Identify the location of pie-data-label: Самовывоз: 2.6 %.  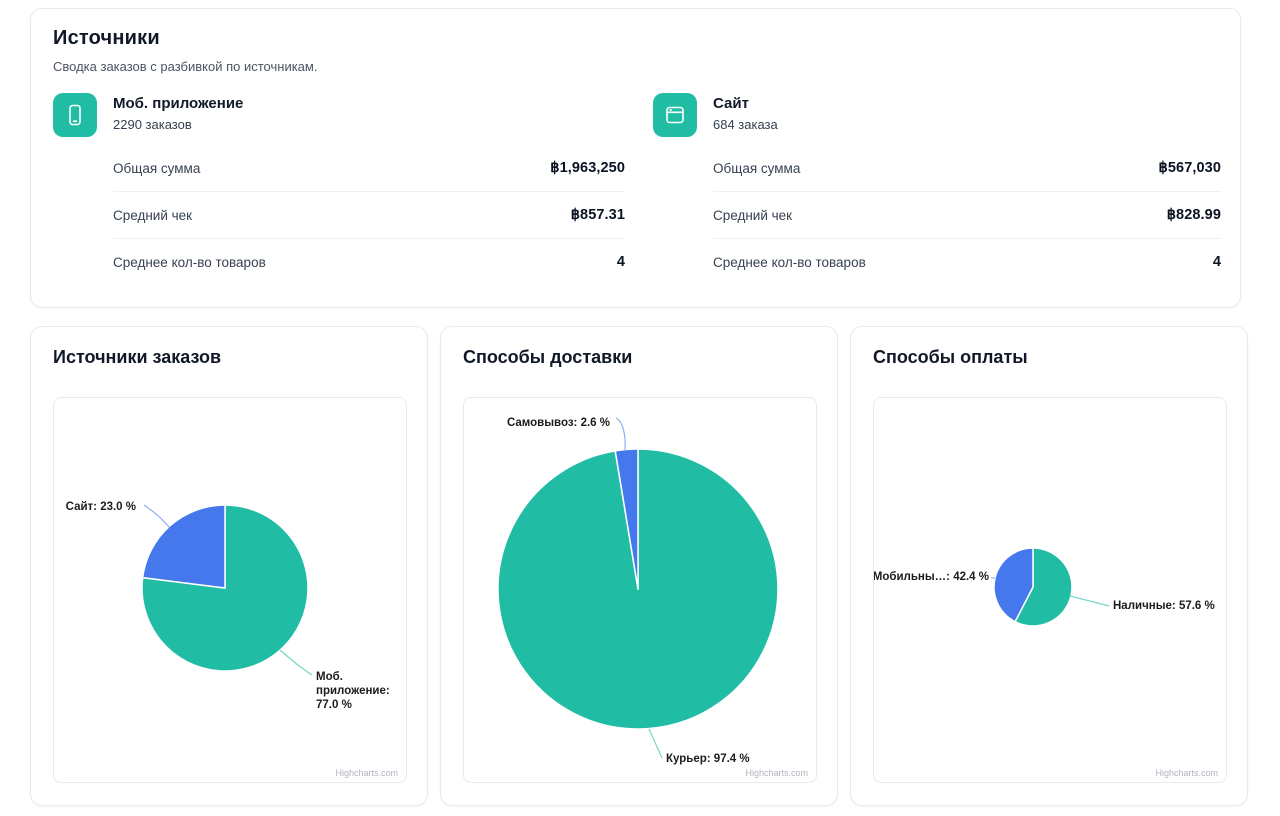
(558, 423).